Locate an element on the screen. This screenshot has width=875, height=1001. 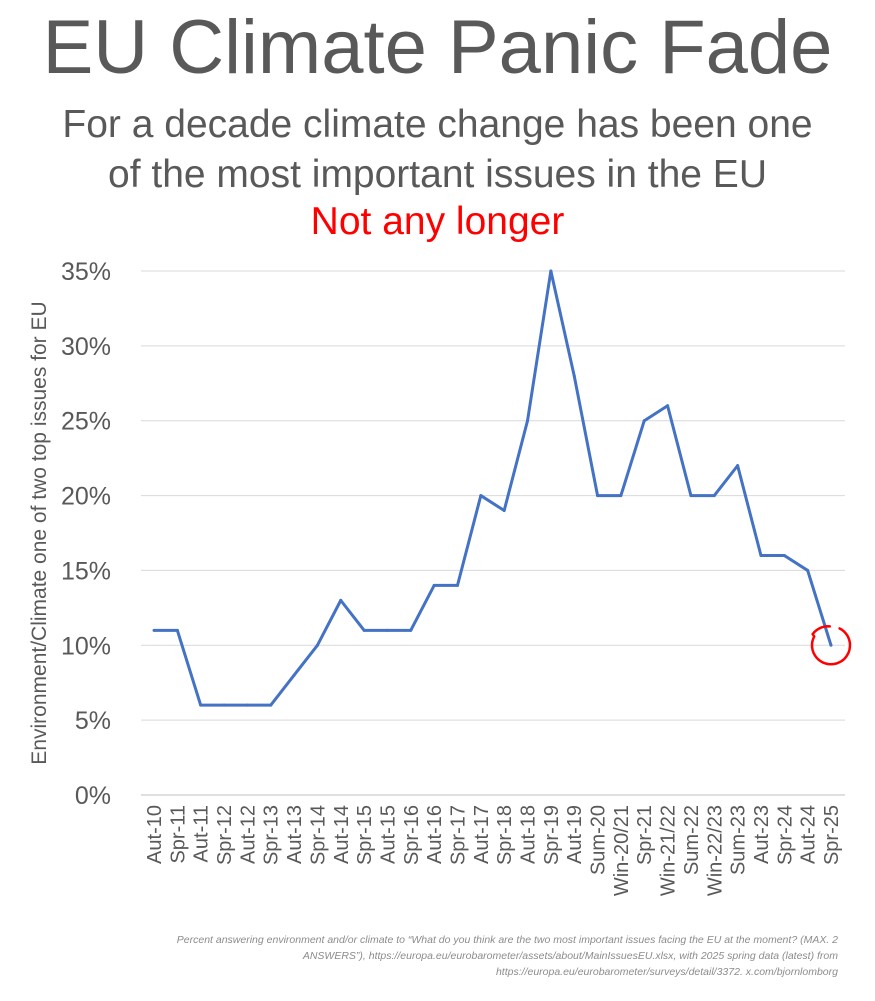
x-tick-label: Aut-19 is located at coordinates (575, 834).